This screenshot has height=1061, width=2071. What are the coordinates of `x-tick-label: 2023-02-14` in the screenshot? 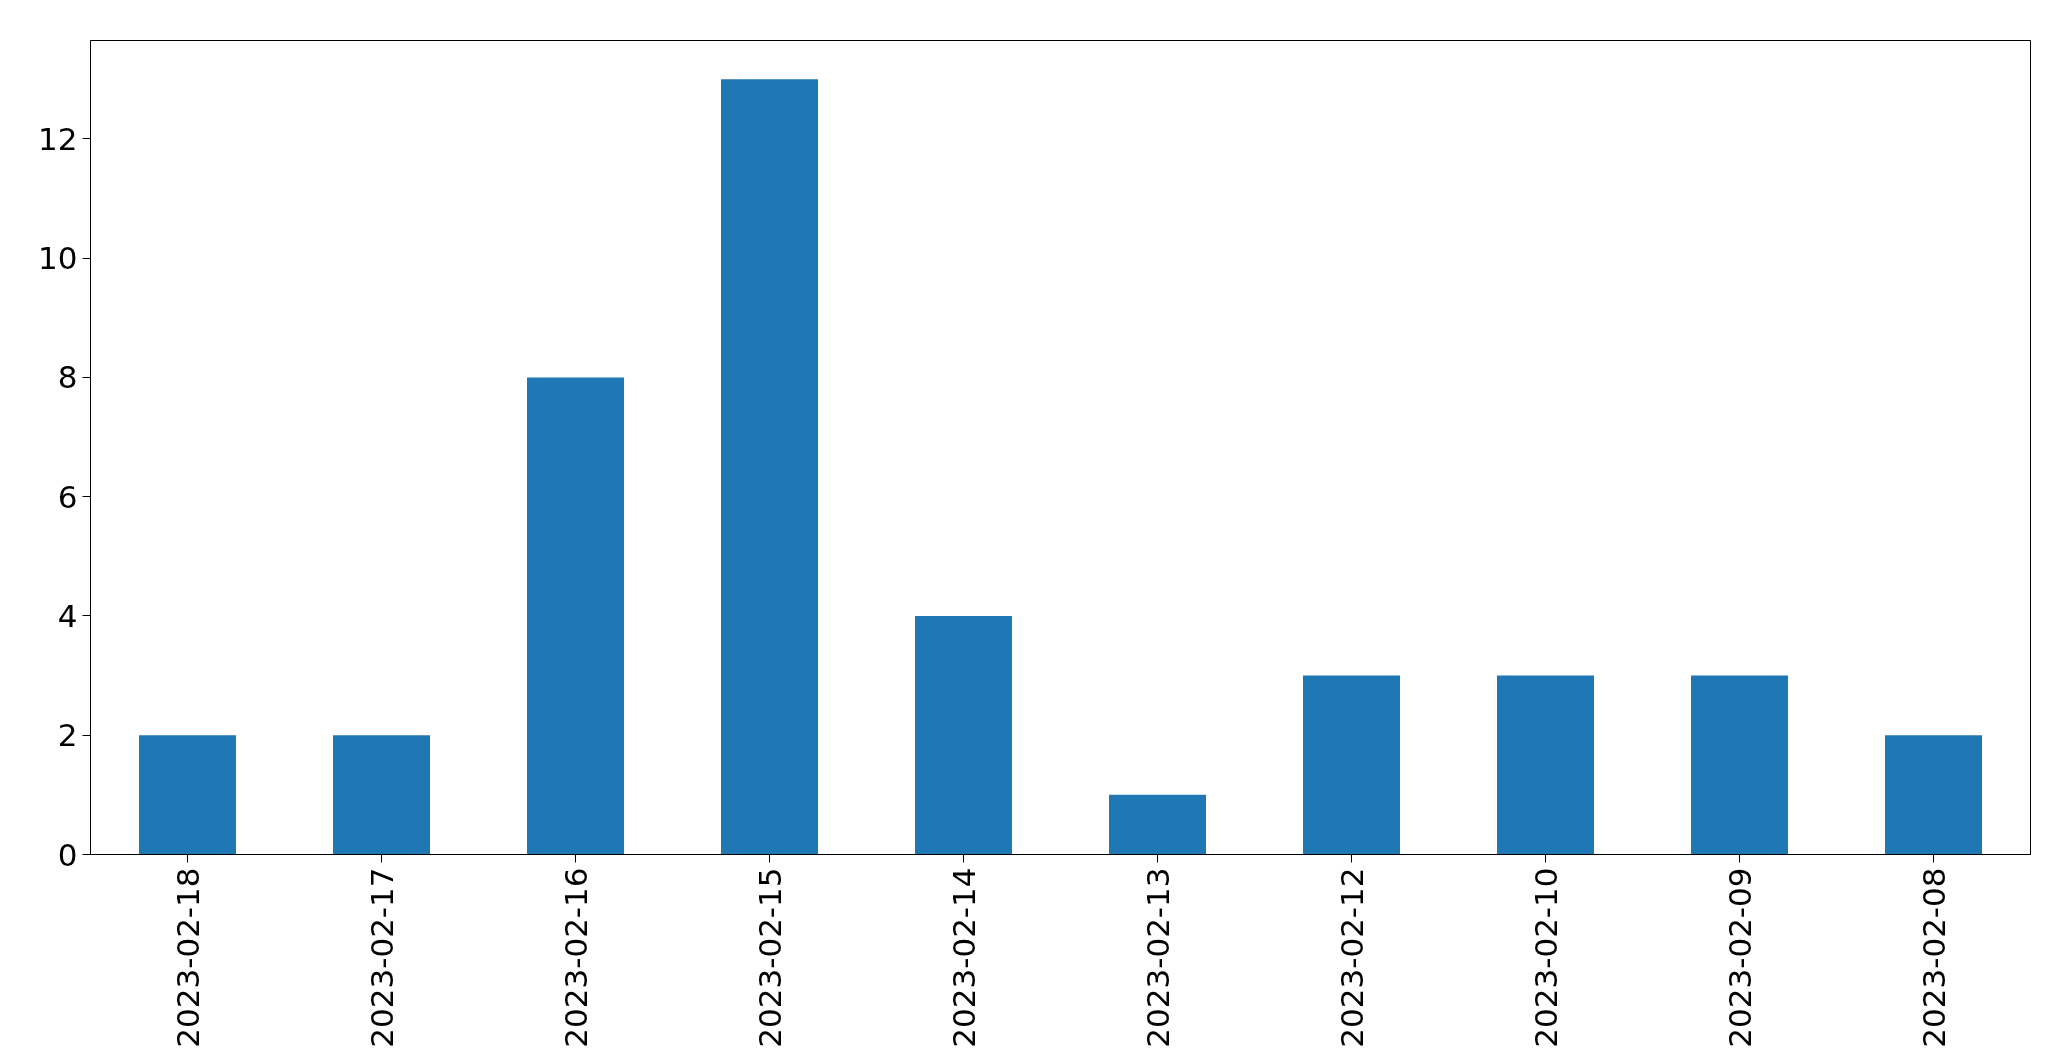 It's located at (963, 957).